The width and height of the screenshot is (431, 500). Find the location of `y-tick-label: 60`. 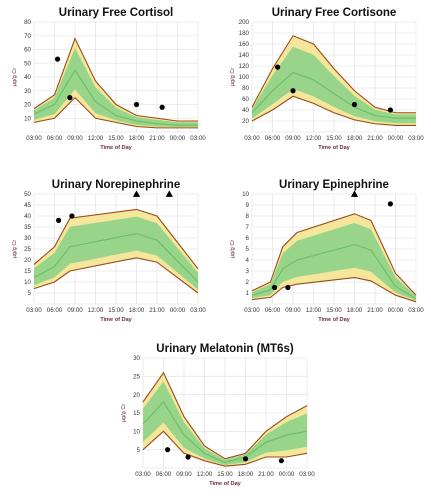

y-tick-label: 60 is located at coordinates (245, 99).